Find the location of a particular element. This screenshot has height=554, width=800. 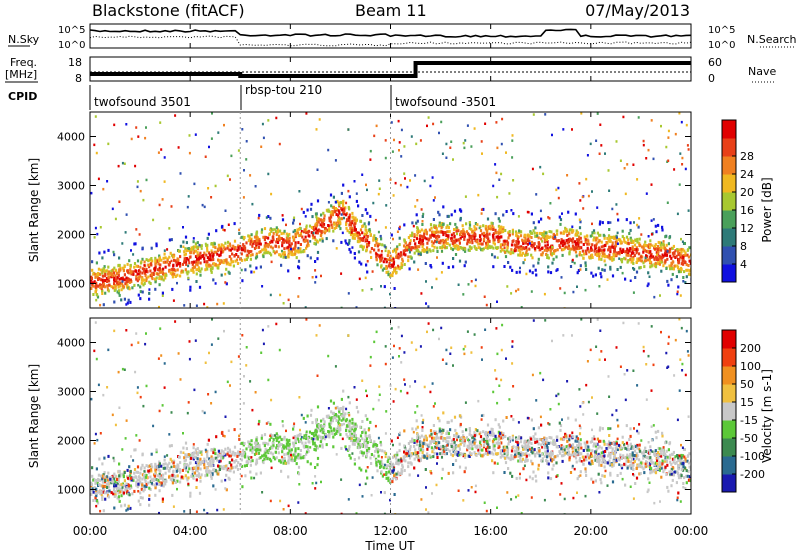

noise-sky-label: N.Sky is located at coordinates (24, 39).